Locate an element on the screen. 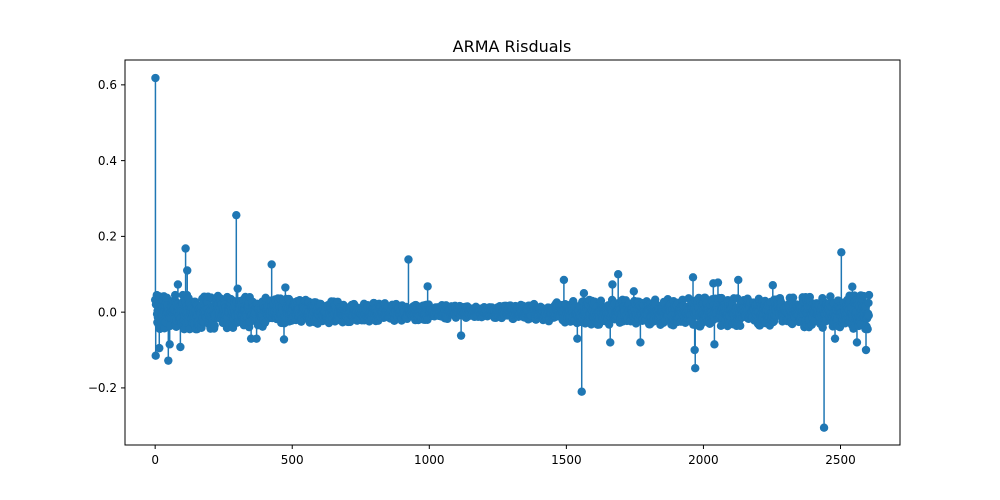 This screenshot has width=1000, height=500. chart-title: ARMA Risduals is located at coordinates (512, 46).